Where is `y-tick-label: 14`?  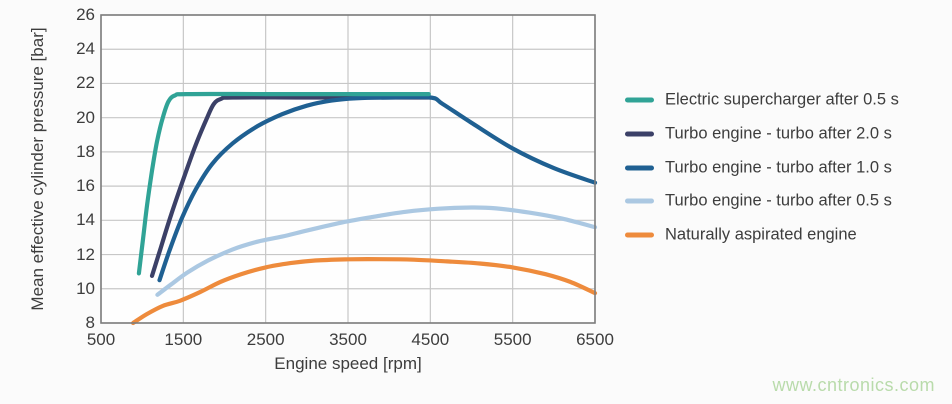 y-tick-label: 14 is located at coordinates (85, 220).